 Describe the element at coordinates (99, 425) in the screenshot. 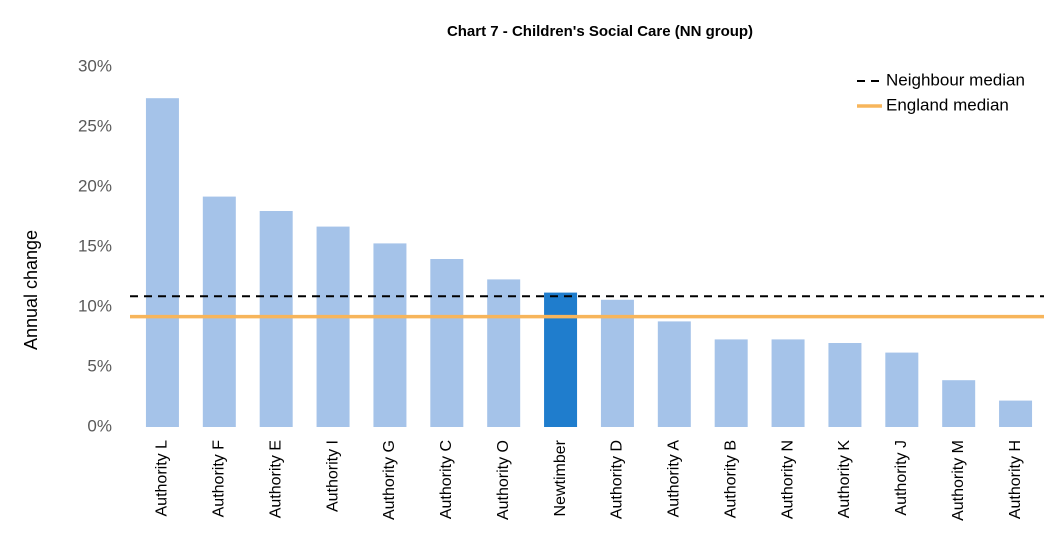

I see `y-tick-label: 0%` at that location.